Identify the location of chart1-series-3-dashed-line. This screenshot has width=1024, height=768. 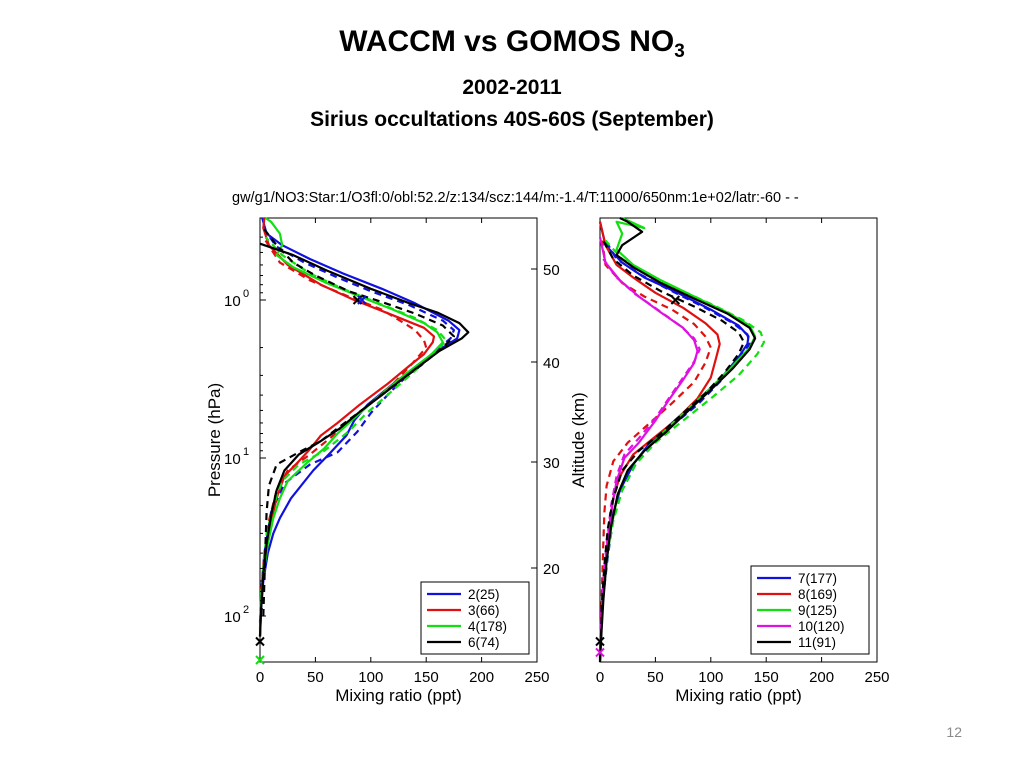
(353, 434).